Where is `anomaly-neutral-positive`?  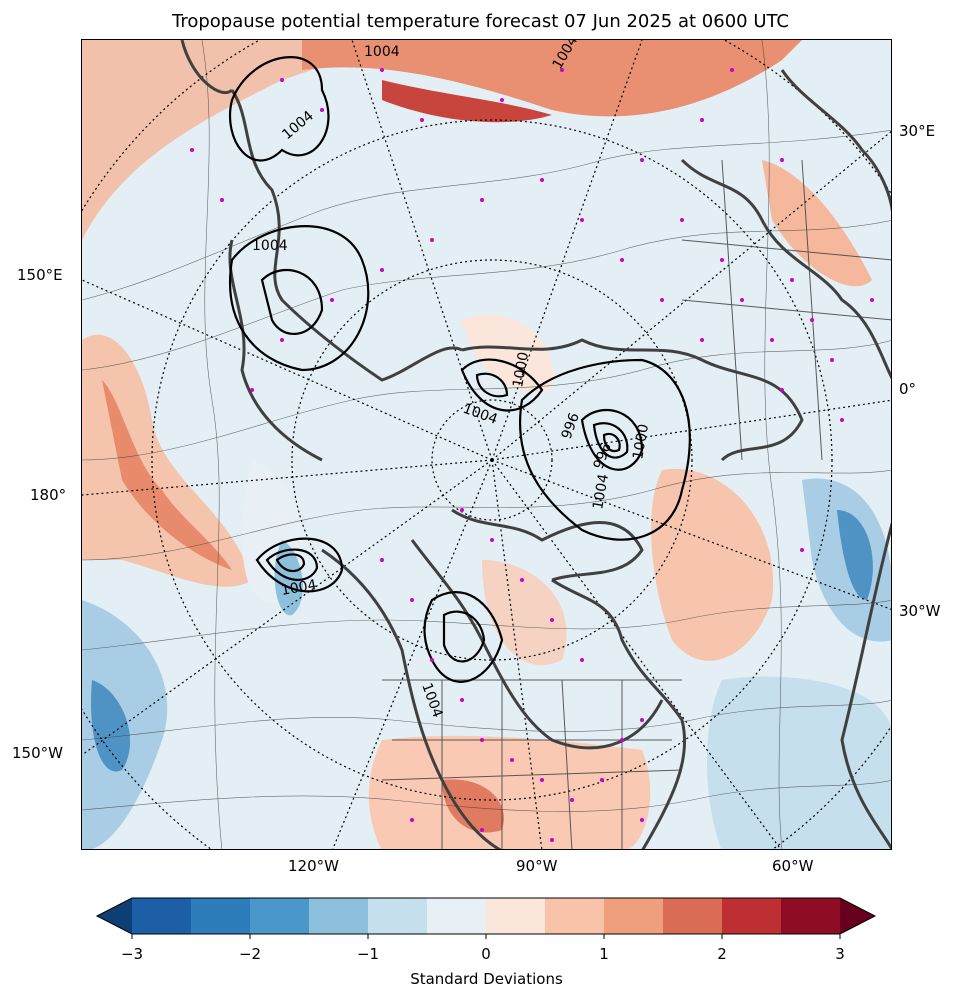 anomaly-neutral-positive is located at coordinates (508, 353).